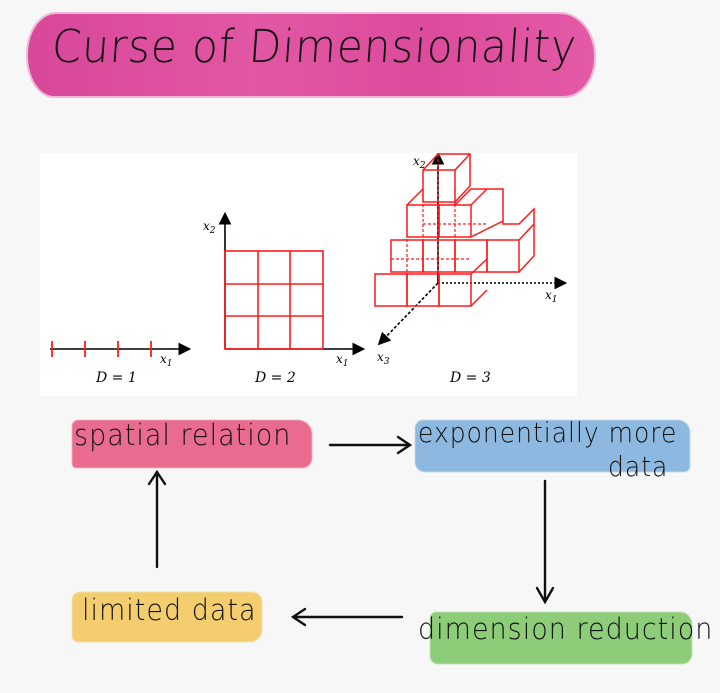 The width and height of the screenshot is (720, 693). What do you see at coordinates (347, 617) in the screenshot?
I see `arrow-reduction-to-limited` at bounding box center [347, 617].